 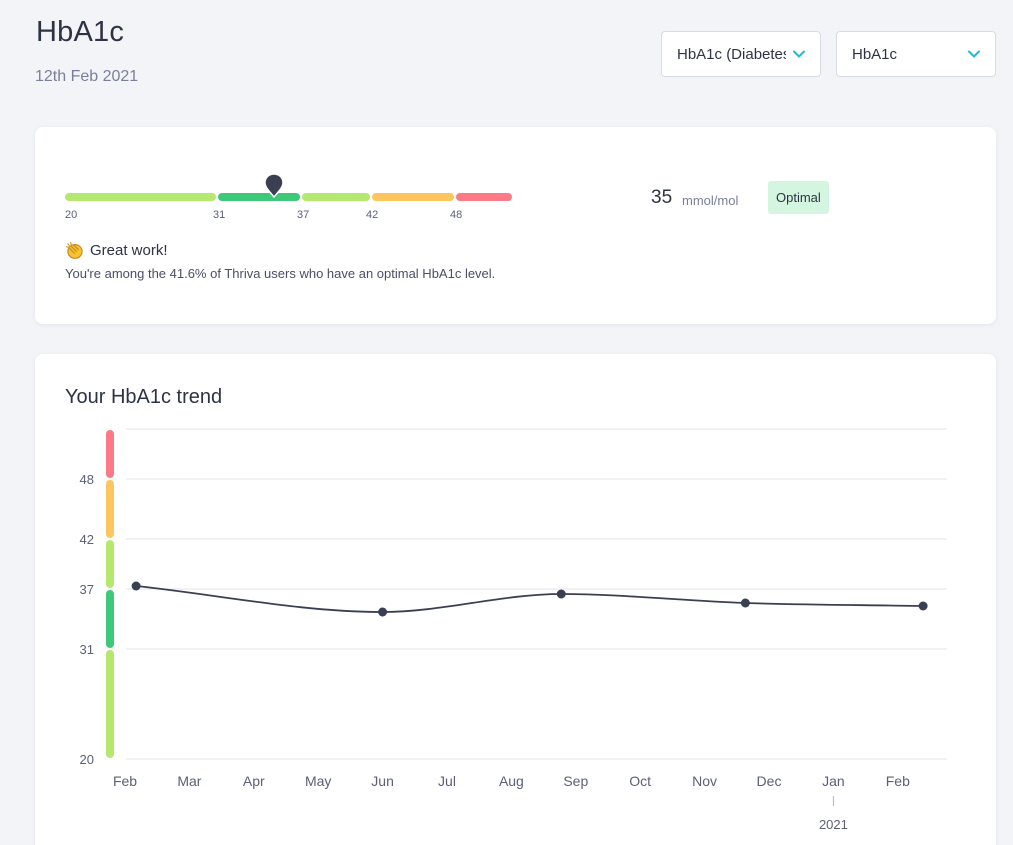 I want to click on x-tick-label: Sep, so click(x=575, y=781).